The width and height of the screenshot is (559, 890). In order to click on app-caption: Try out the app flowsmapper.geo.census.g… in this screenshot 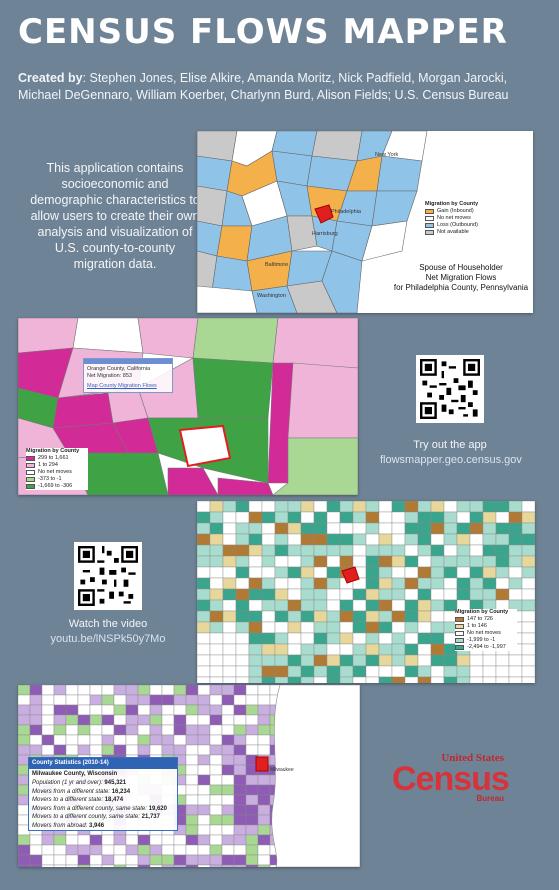, I will do `click(451, 453)`.